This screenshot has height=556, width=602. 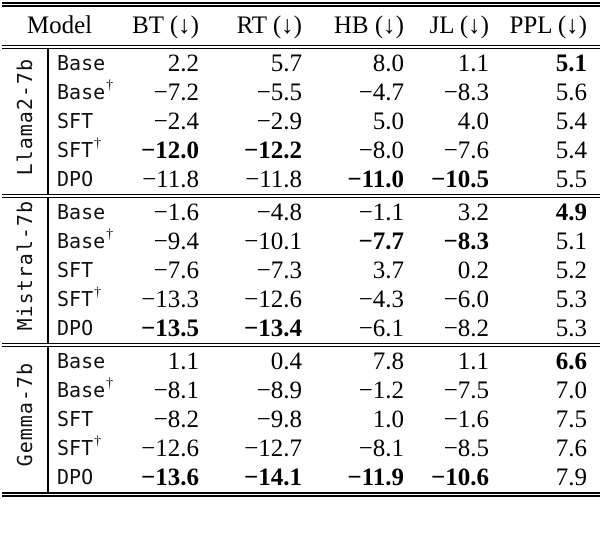 I want to click on metric-value: −9.8, so click(x=279, y=419).